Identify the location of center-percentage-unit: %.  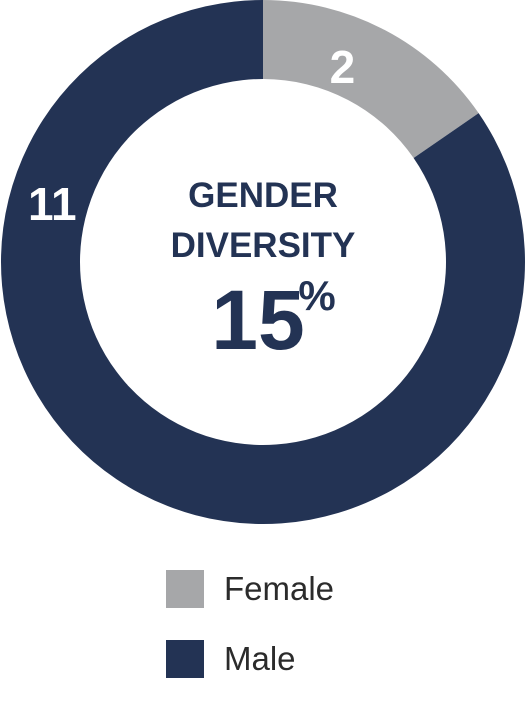
(316, 295).